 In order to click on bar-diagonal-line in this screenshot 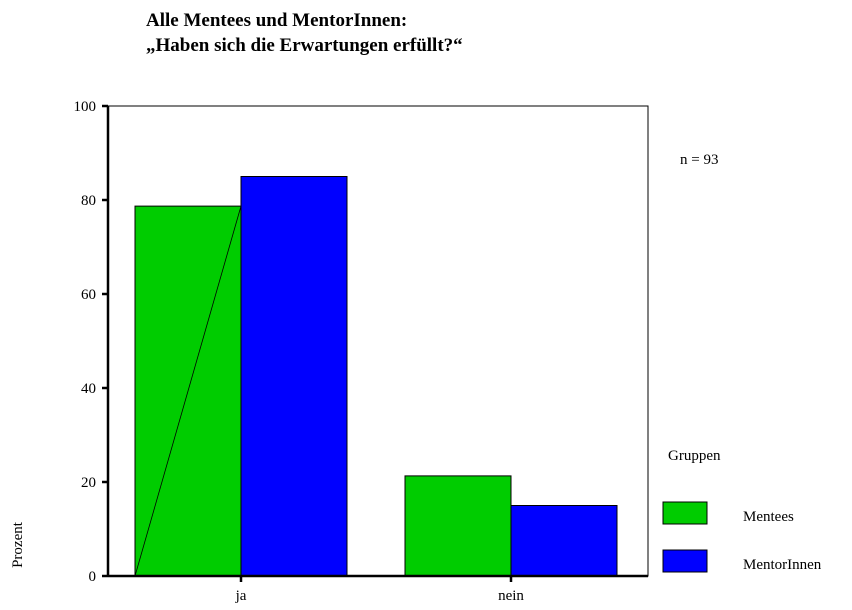, I will do `click(188, 391)`.